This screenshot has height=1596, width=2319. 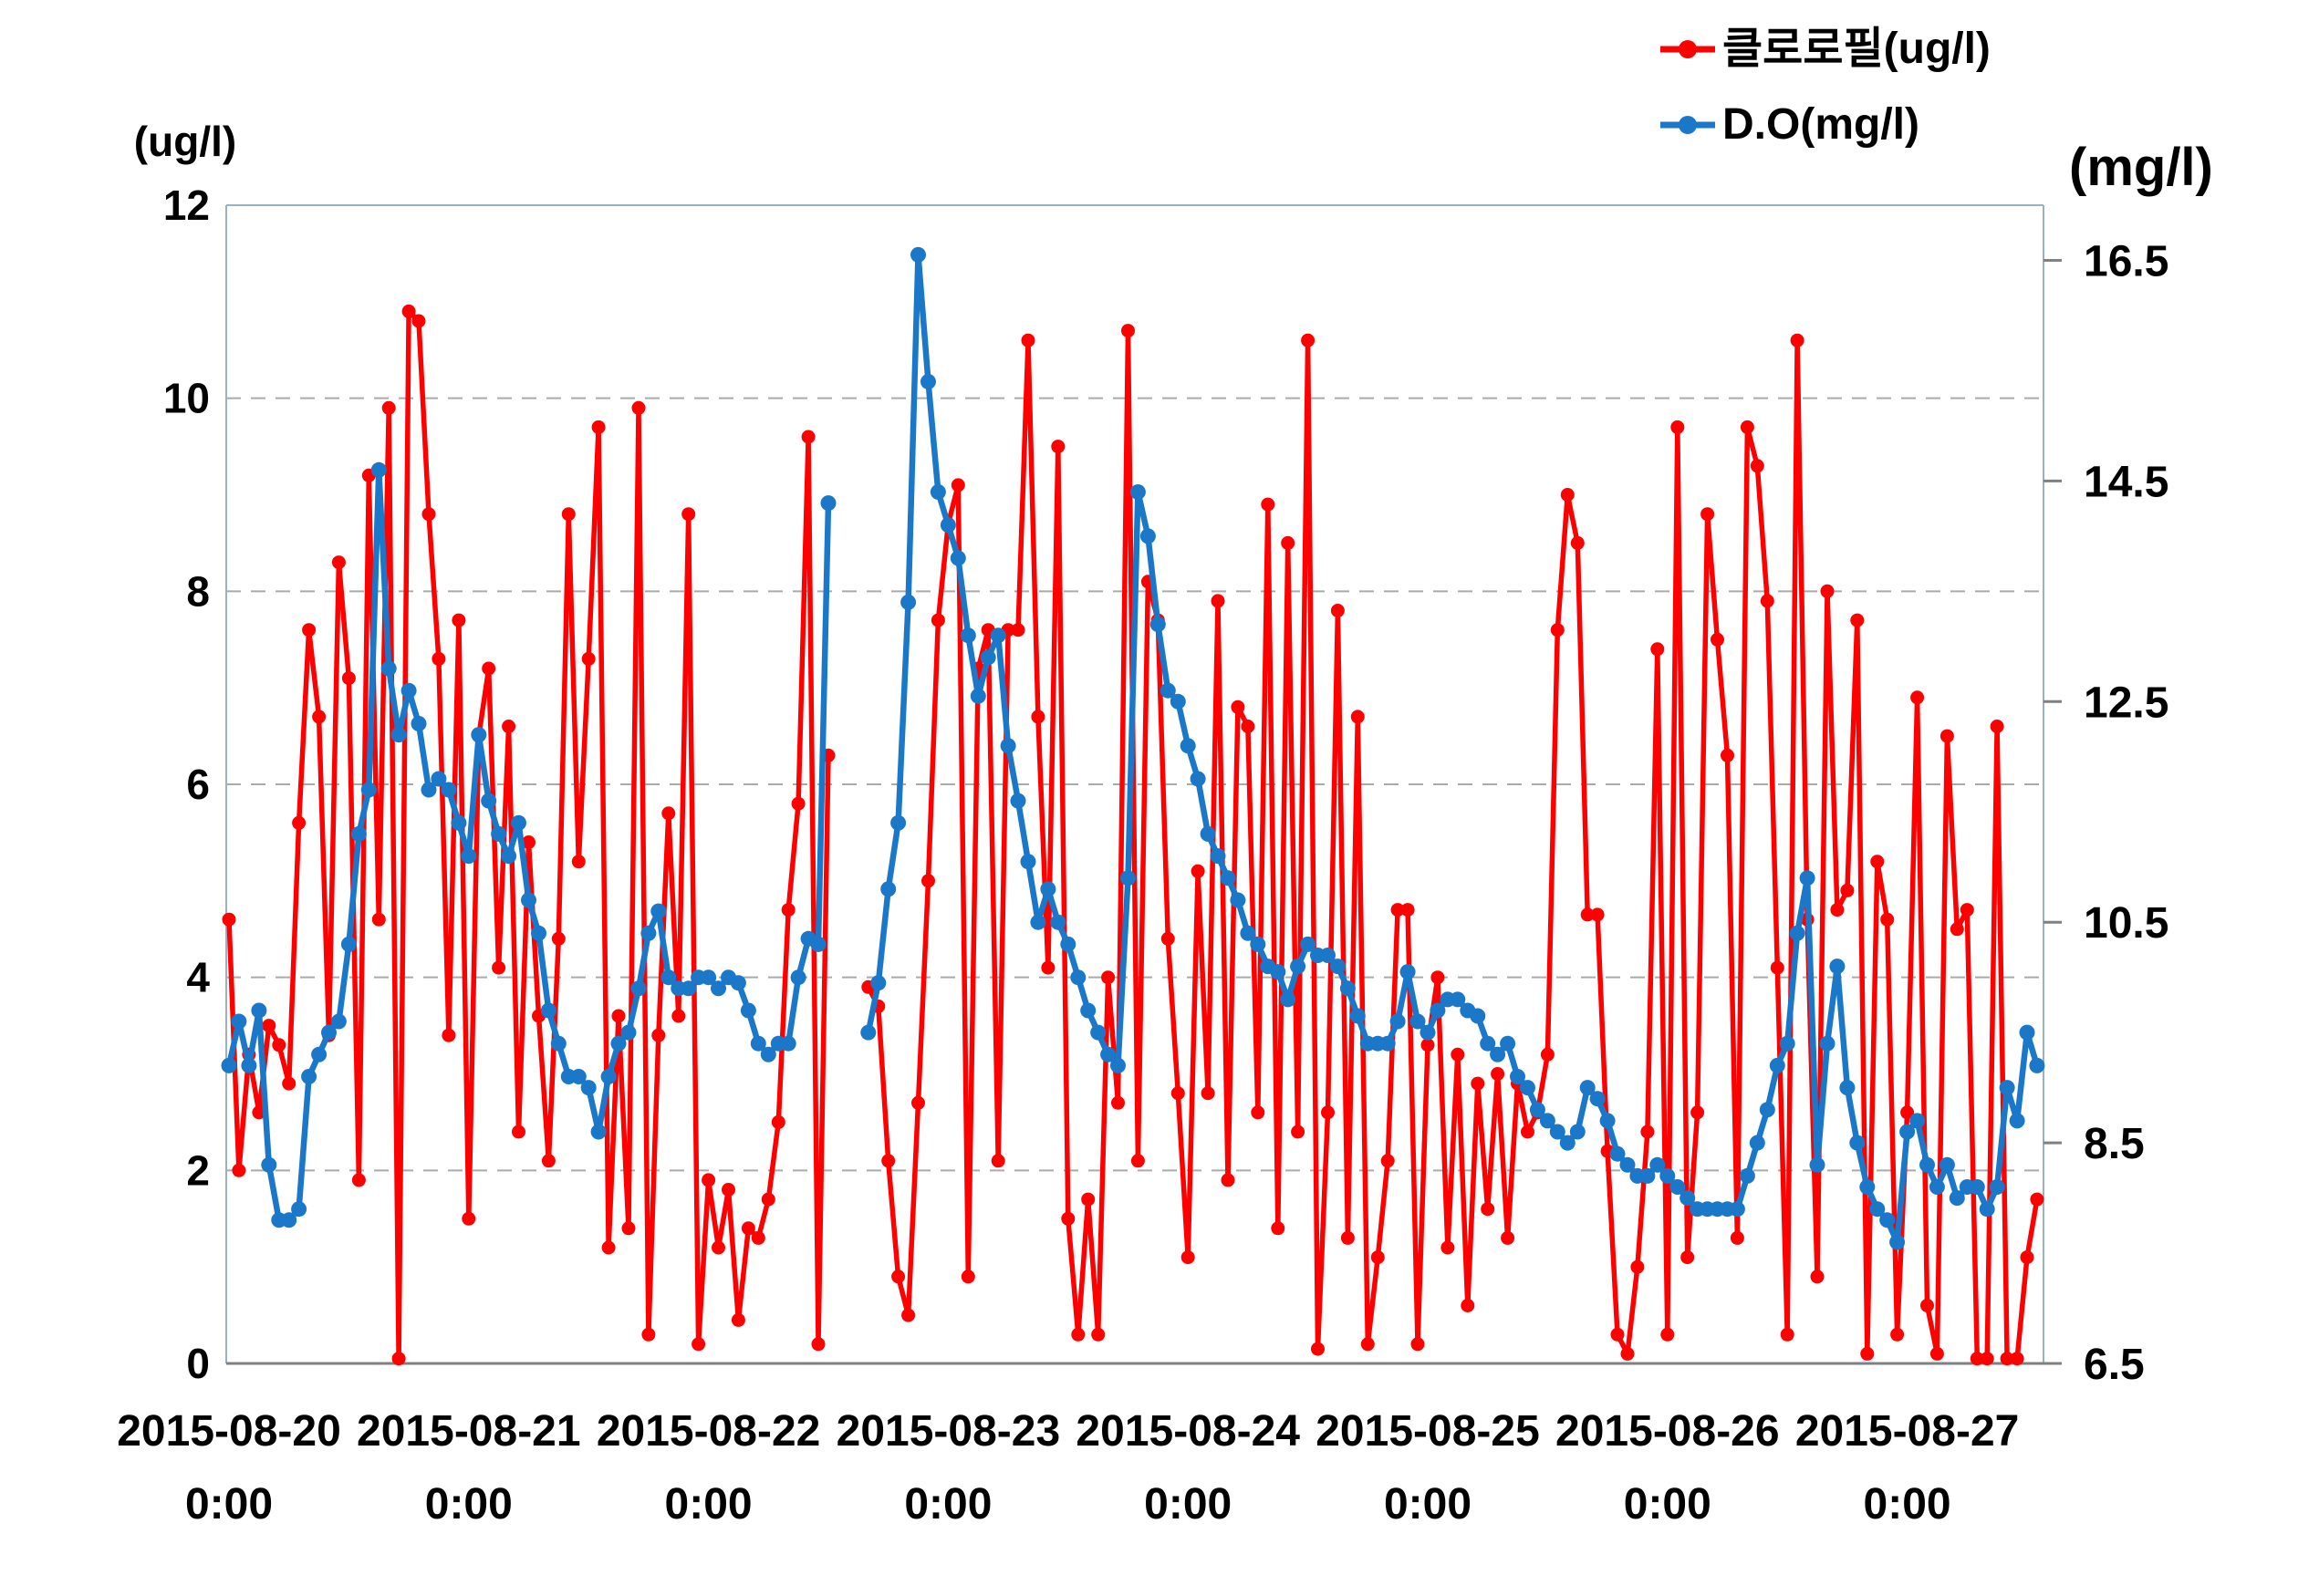 I want to click on svg-text: 2, so click(x=198, y=1170).